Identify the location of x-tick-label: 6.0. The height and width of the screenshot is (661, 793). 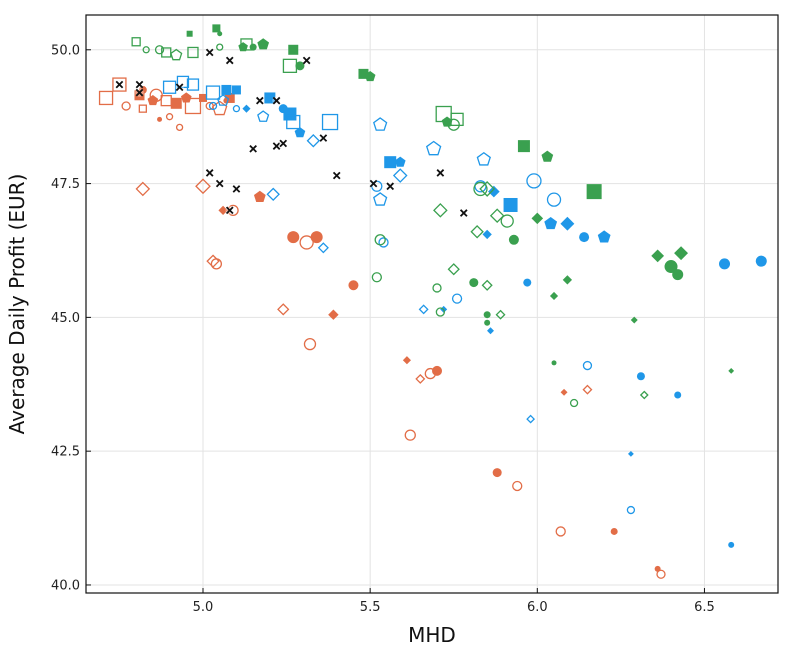
(537, 607).